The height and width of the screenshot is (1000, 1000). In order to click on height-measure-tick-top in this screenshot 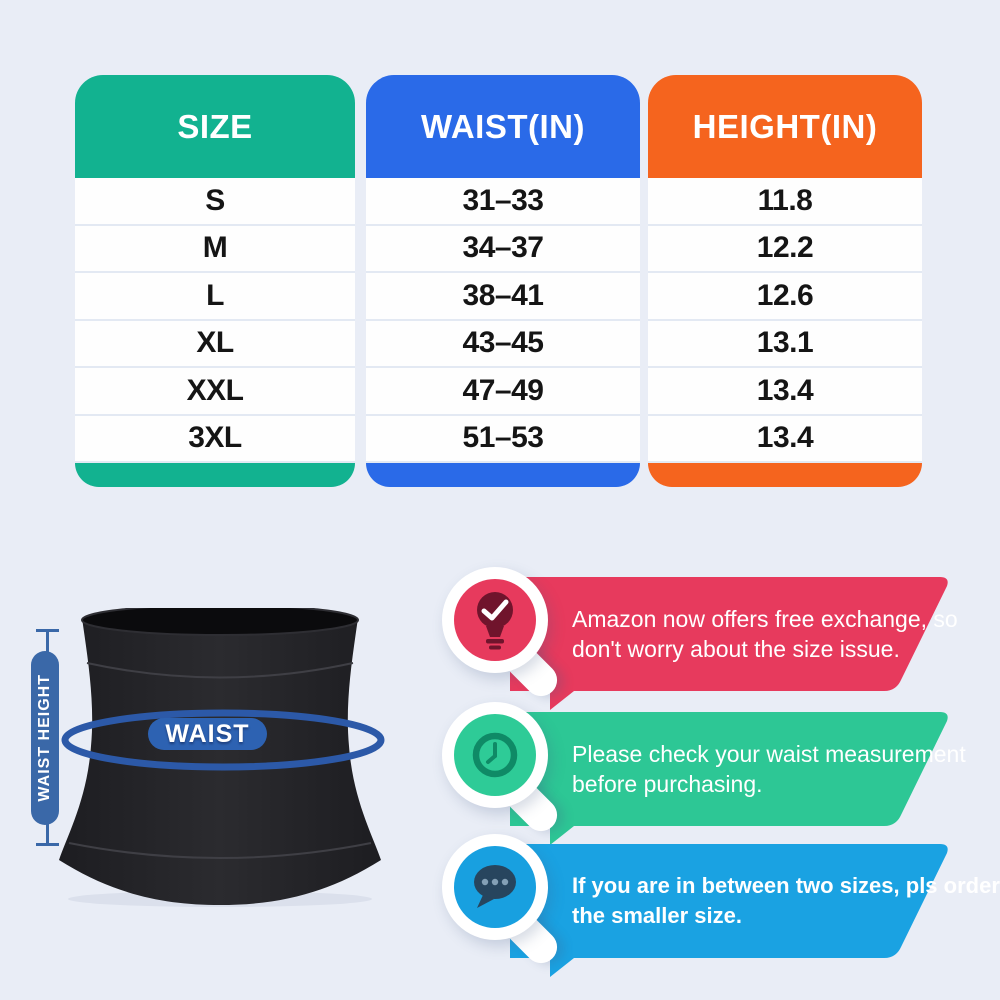, I will do `click(47, 630)`.